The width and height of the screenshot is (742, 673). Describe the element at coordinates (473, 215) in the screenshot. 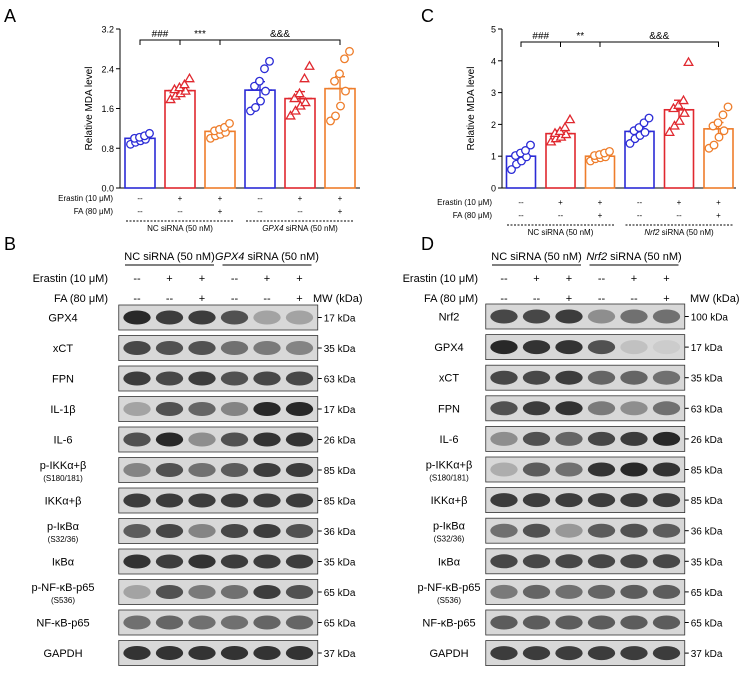

I see `condition-label: FA (80 μM)` at that location.